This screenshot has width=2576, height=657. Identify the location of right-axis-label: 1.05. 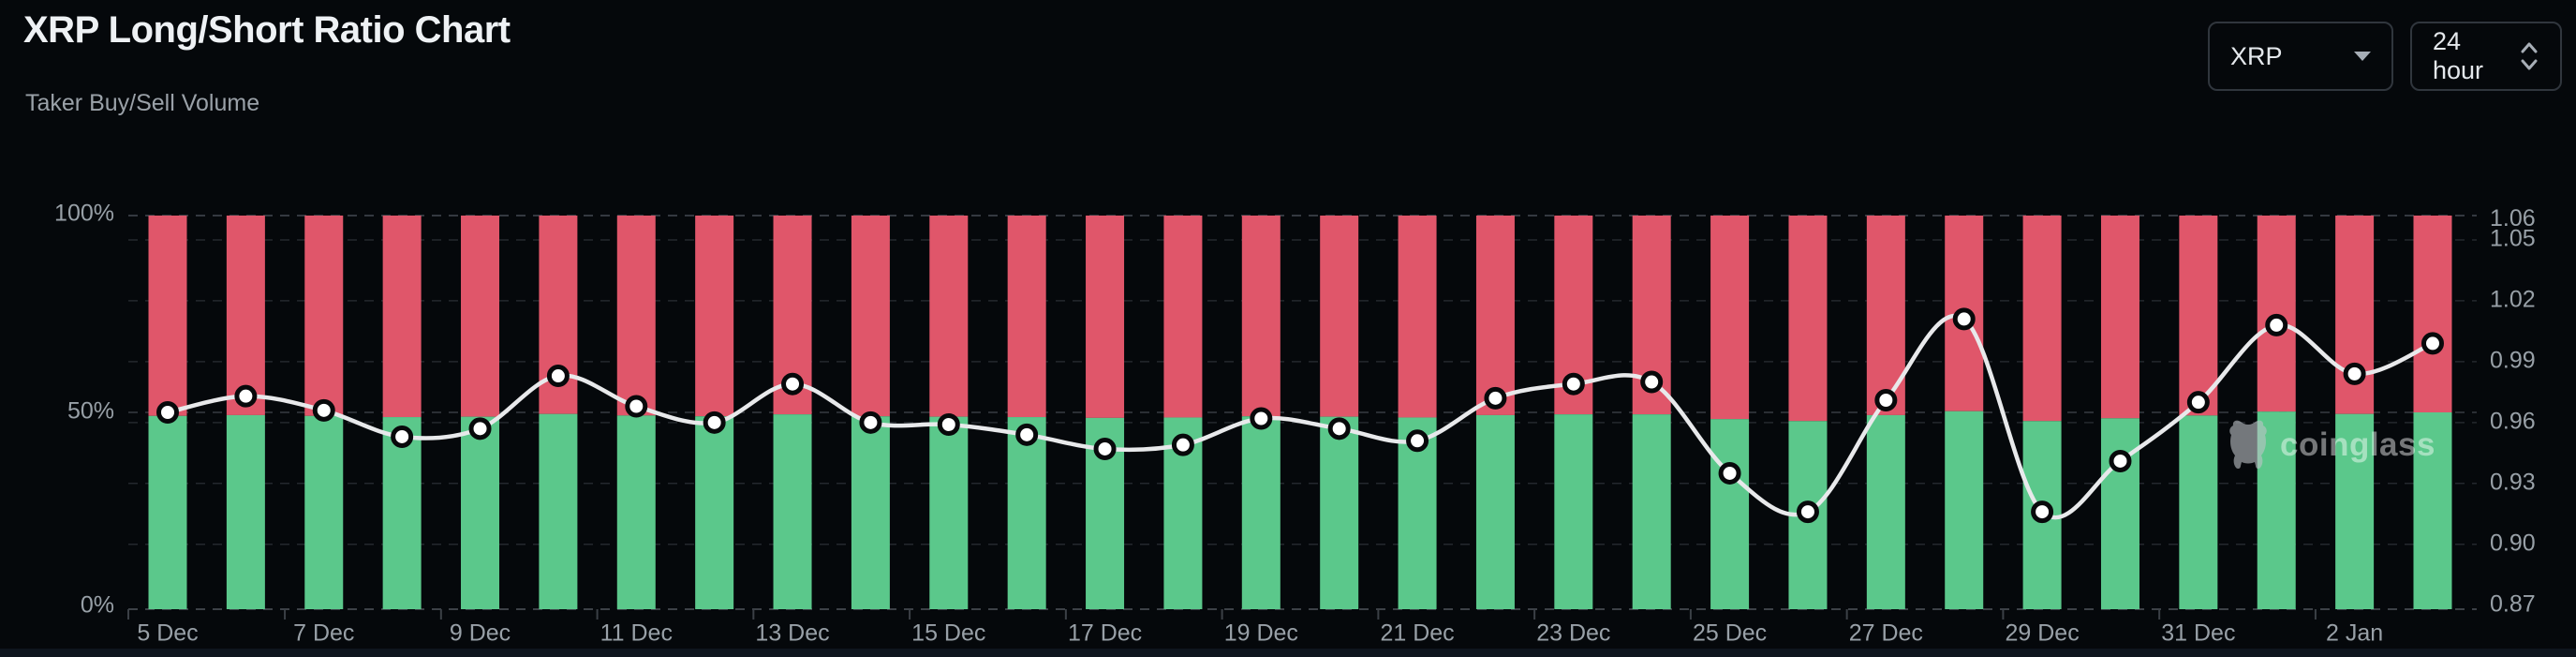
(2513, 239).